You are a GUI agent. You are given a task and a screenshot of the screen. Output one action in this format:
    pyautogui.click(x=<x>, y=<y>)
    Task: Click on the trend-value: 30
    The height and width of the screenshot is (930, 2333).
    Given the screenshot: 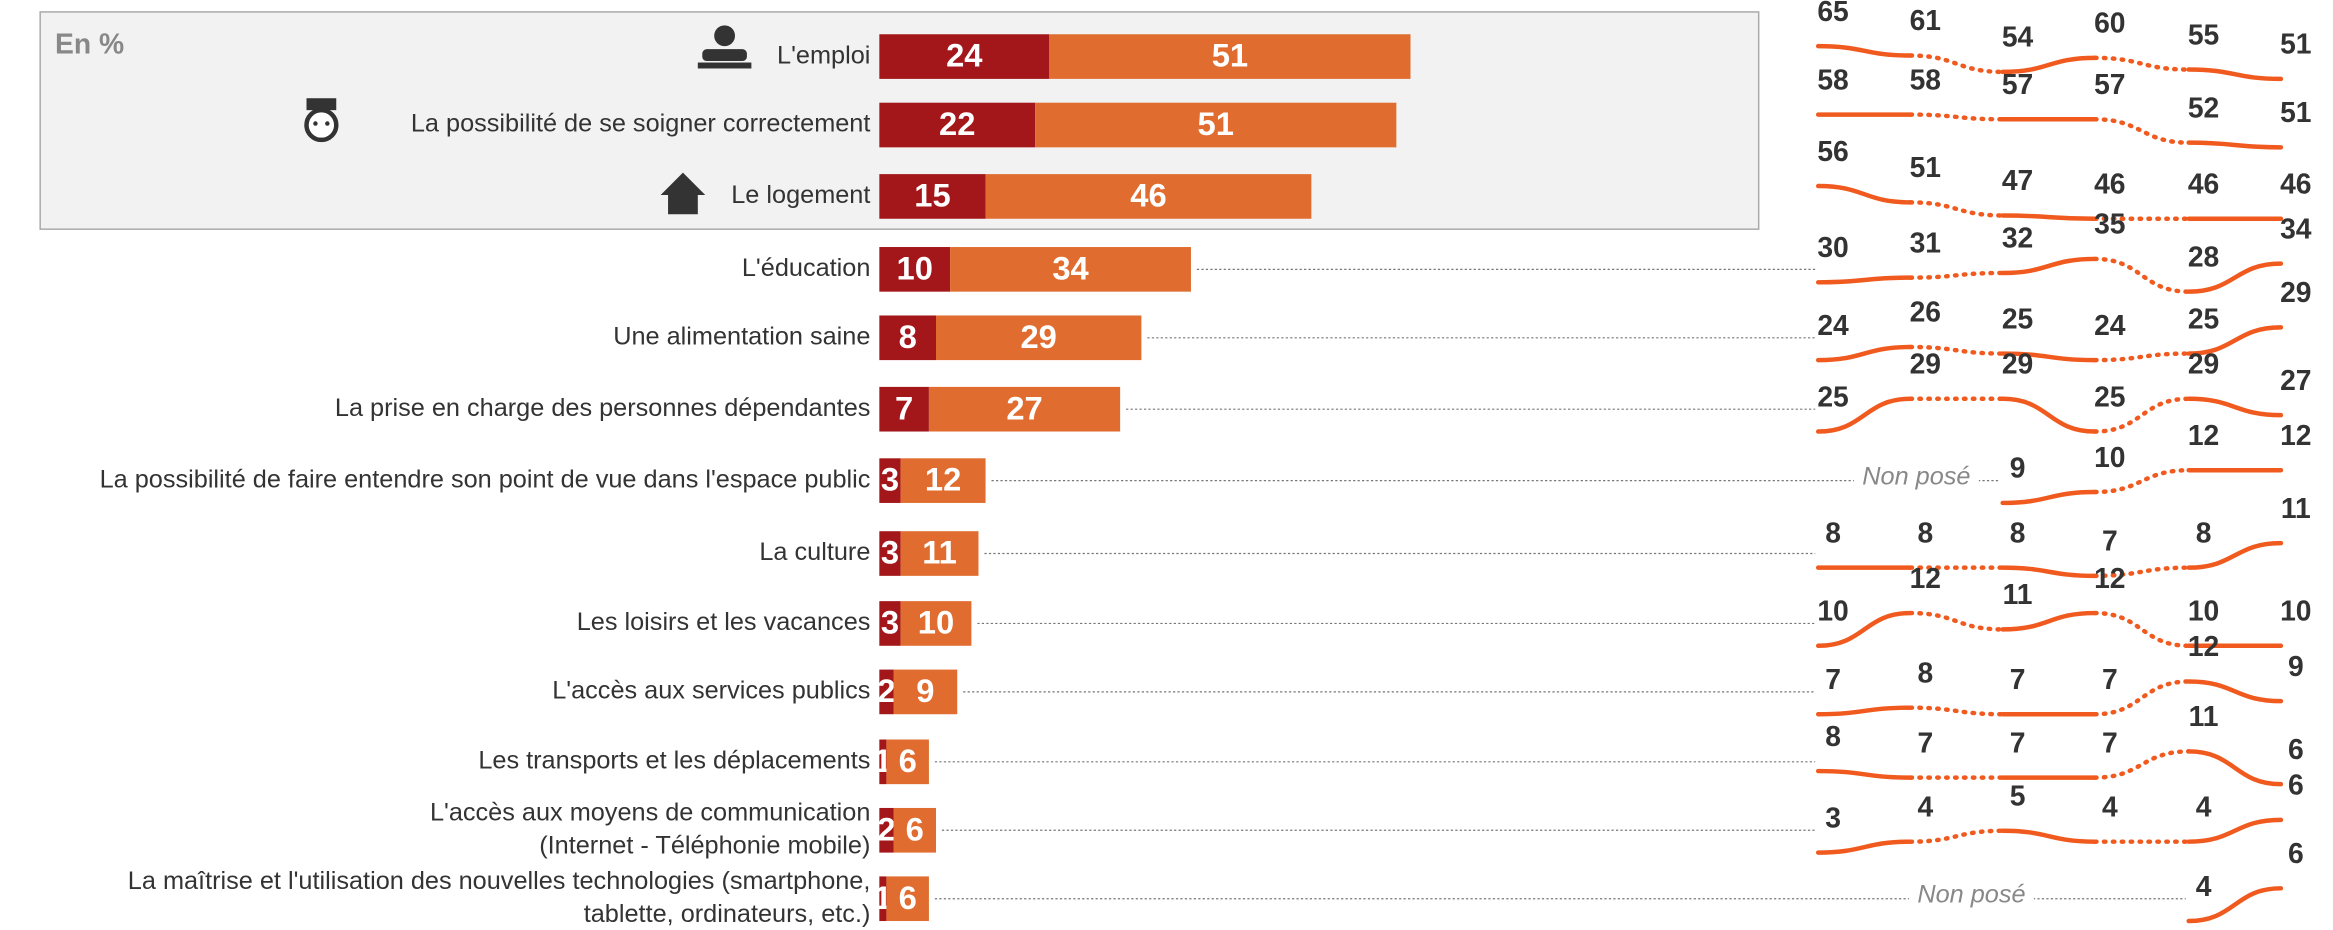 What is the action you would take?
    pyautogui.click(x=1832, y=247)
    